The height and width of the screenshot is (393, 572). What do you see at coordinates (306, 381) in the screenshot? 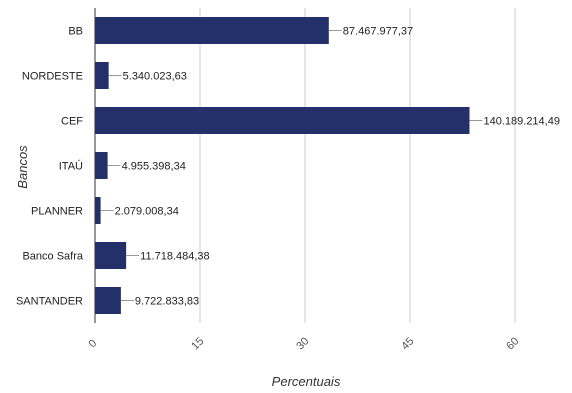
I see `x-axis-title: Percentuais` at bounding box center [306, 381].